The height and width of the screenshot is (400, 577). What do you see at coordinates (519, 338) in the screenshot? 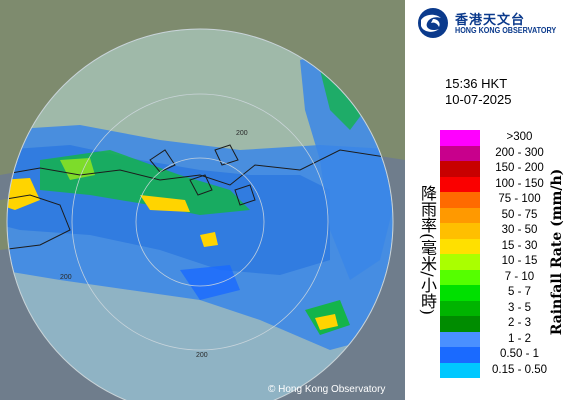
I see `legend-label: 1 - 2` at bounding box center [519, 338].